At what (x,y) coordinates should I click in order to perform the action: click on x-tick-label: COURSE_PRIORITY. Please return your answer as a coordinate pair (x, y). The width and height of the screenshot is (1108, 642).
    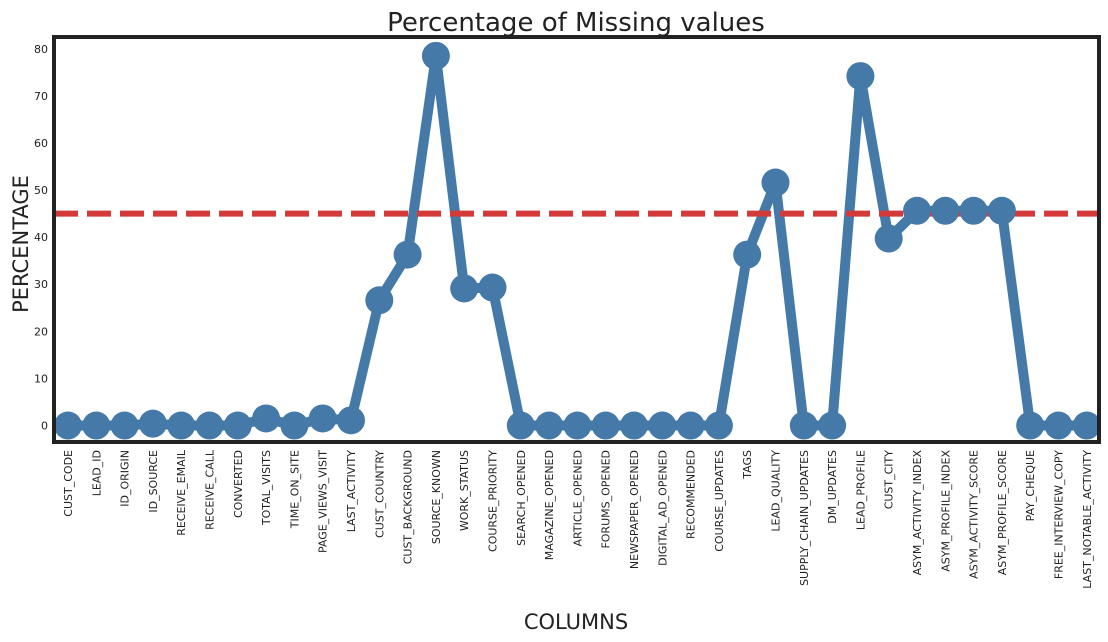
    Looking at the image, I should click on (493, 501).